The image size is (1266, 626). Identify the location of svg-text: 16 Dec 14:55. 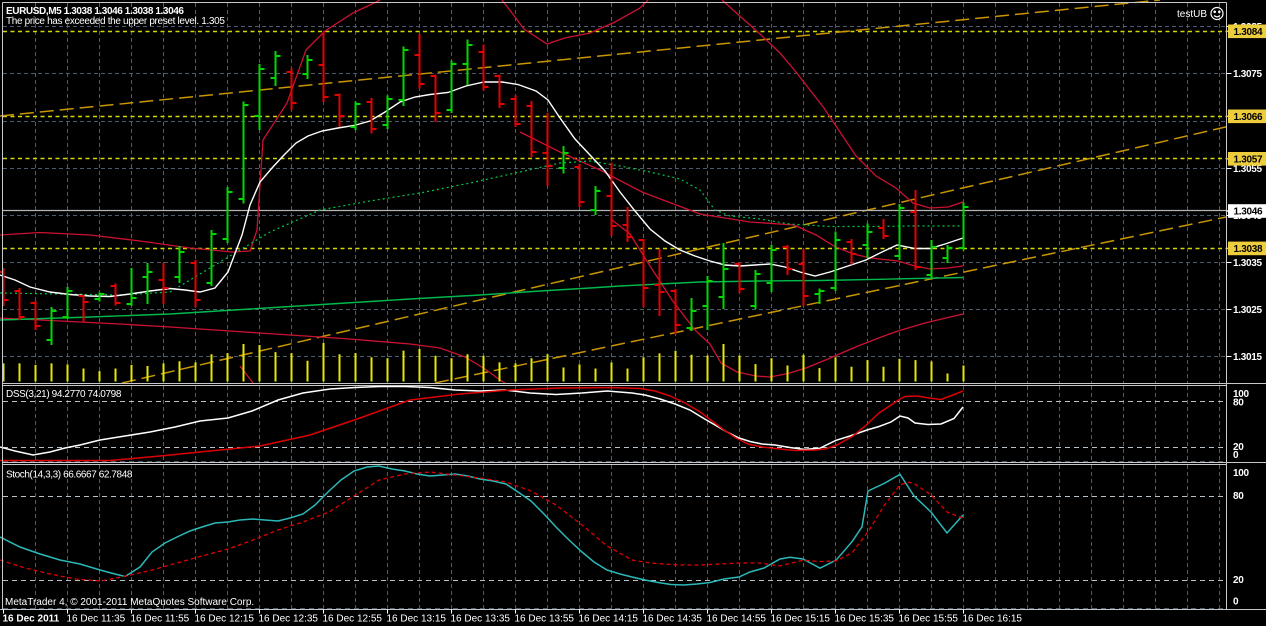
(737, 619).